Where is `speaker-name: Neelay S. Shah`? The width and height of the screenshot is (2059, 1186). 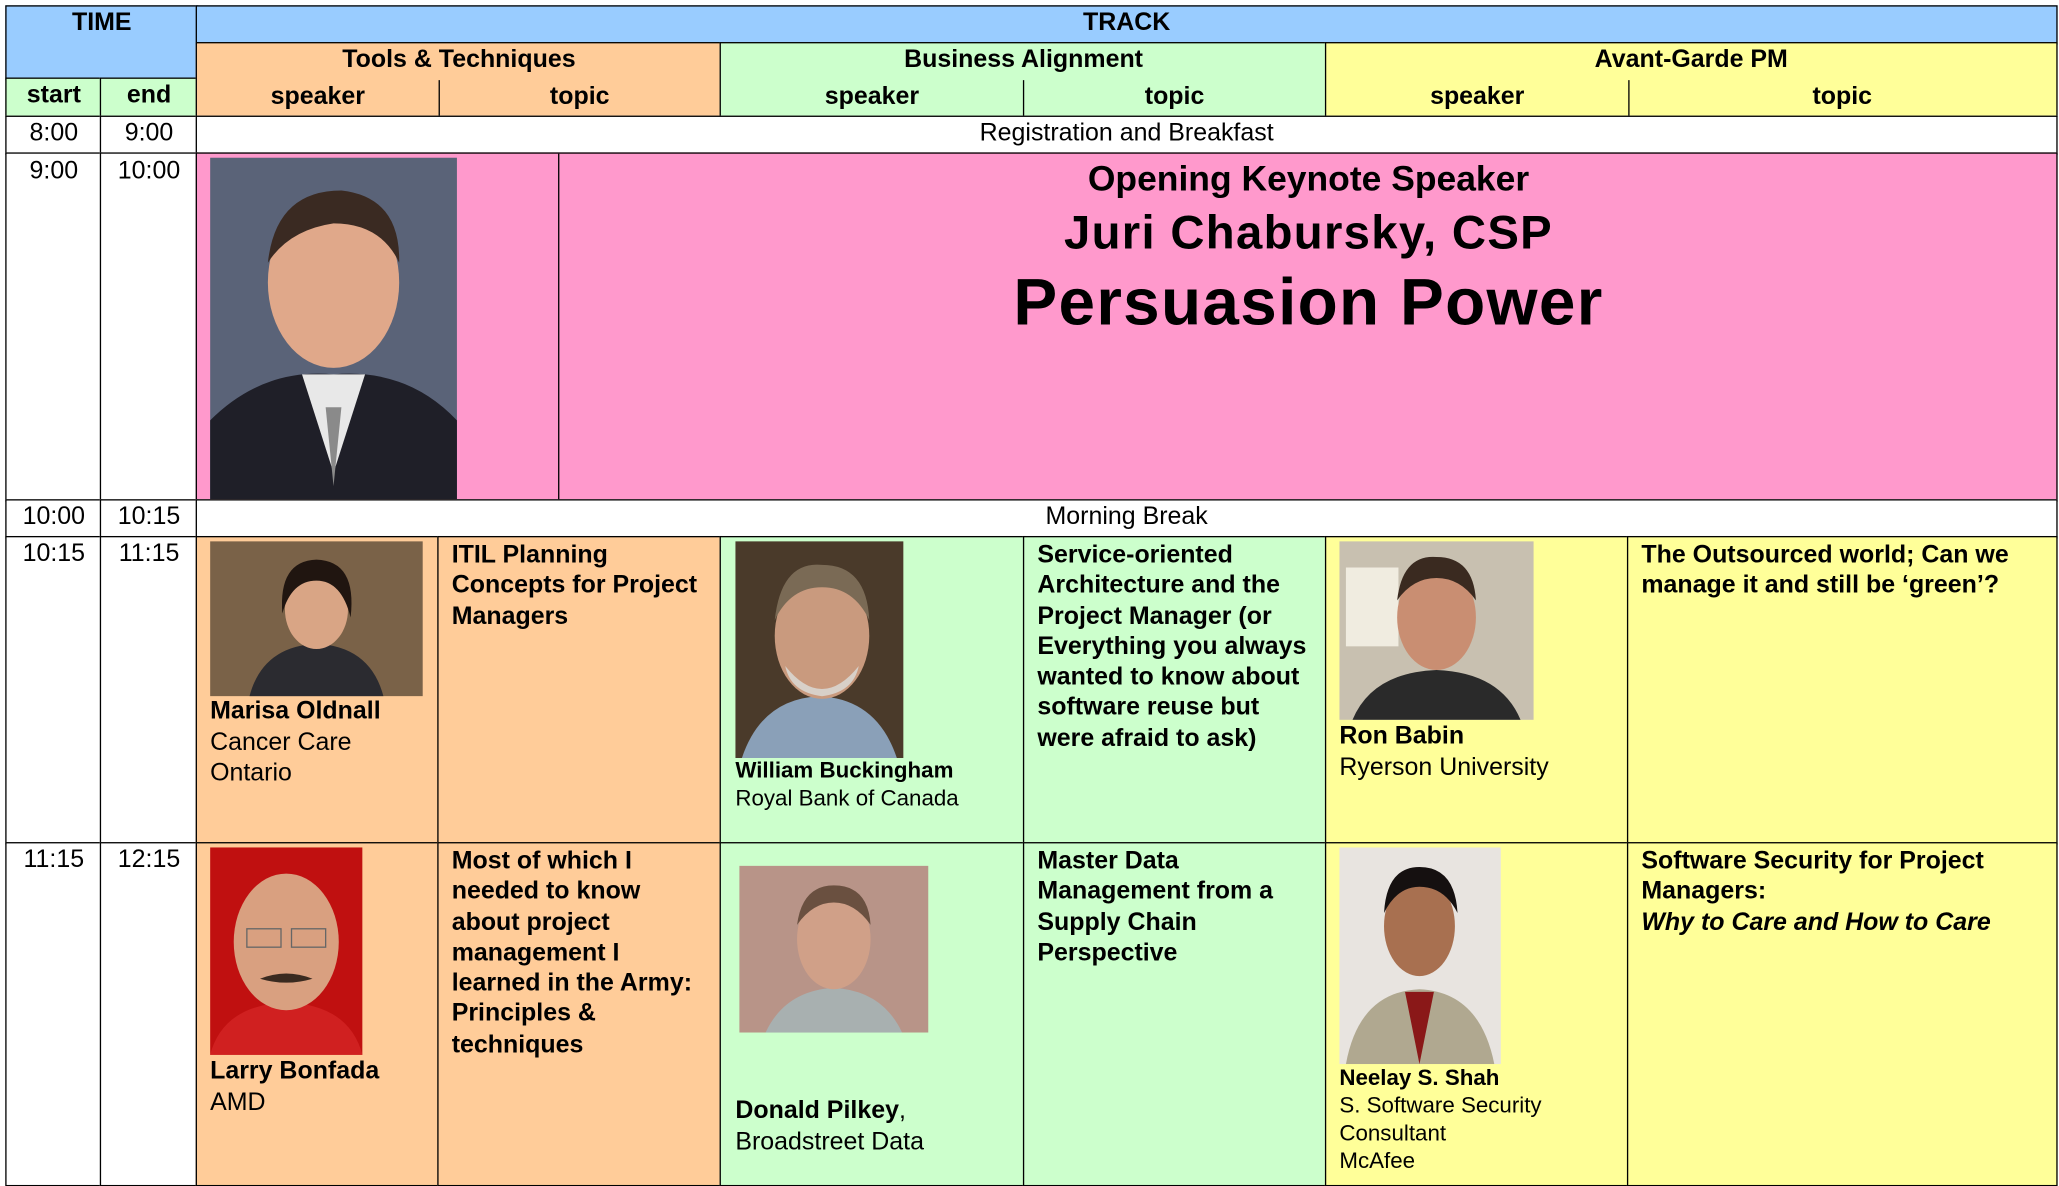
speaker-name: Neelay S. Shah is located at coordinates (1419, 1078).